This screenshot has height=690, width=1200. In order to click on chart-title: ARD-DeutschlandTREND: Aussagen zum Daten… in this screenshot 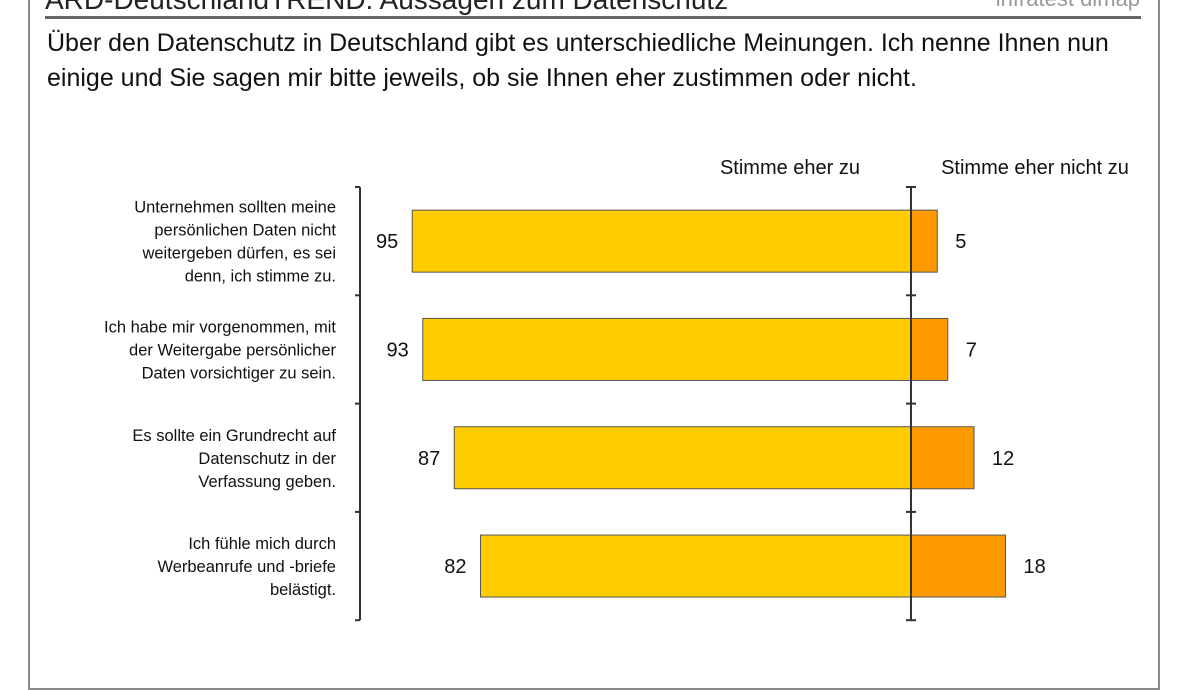, I will do `click(386, 8)`.